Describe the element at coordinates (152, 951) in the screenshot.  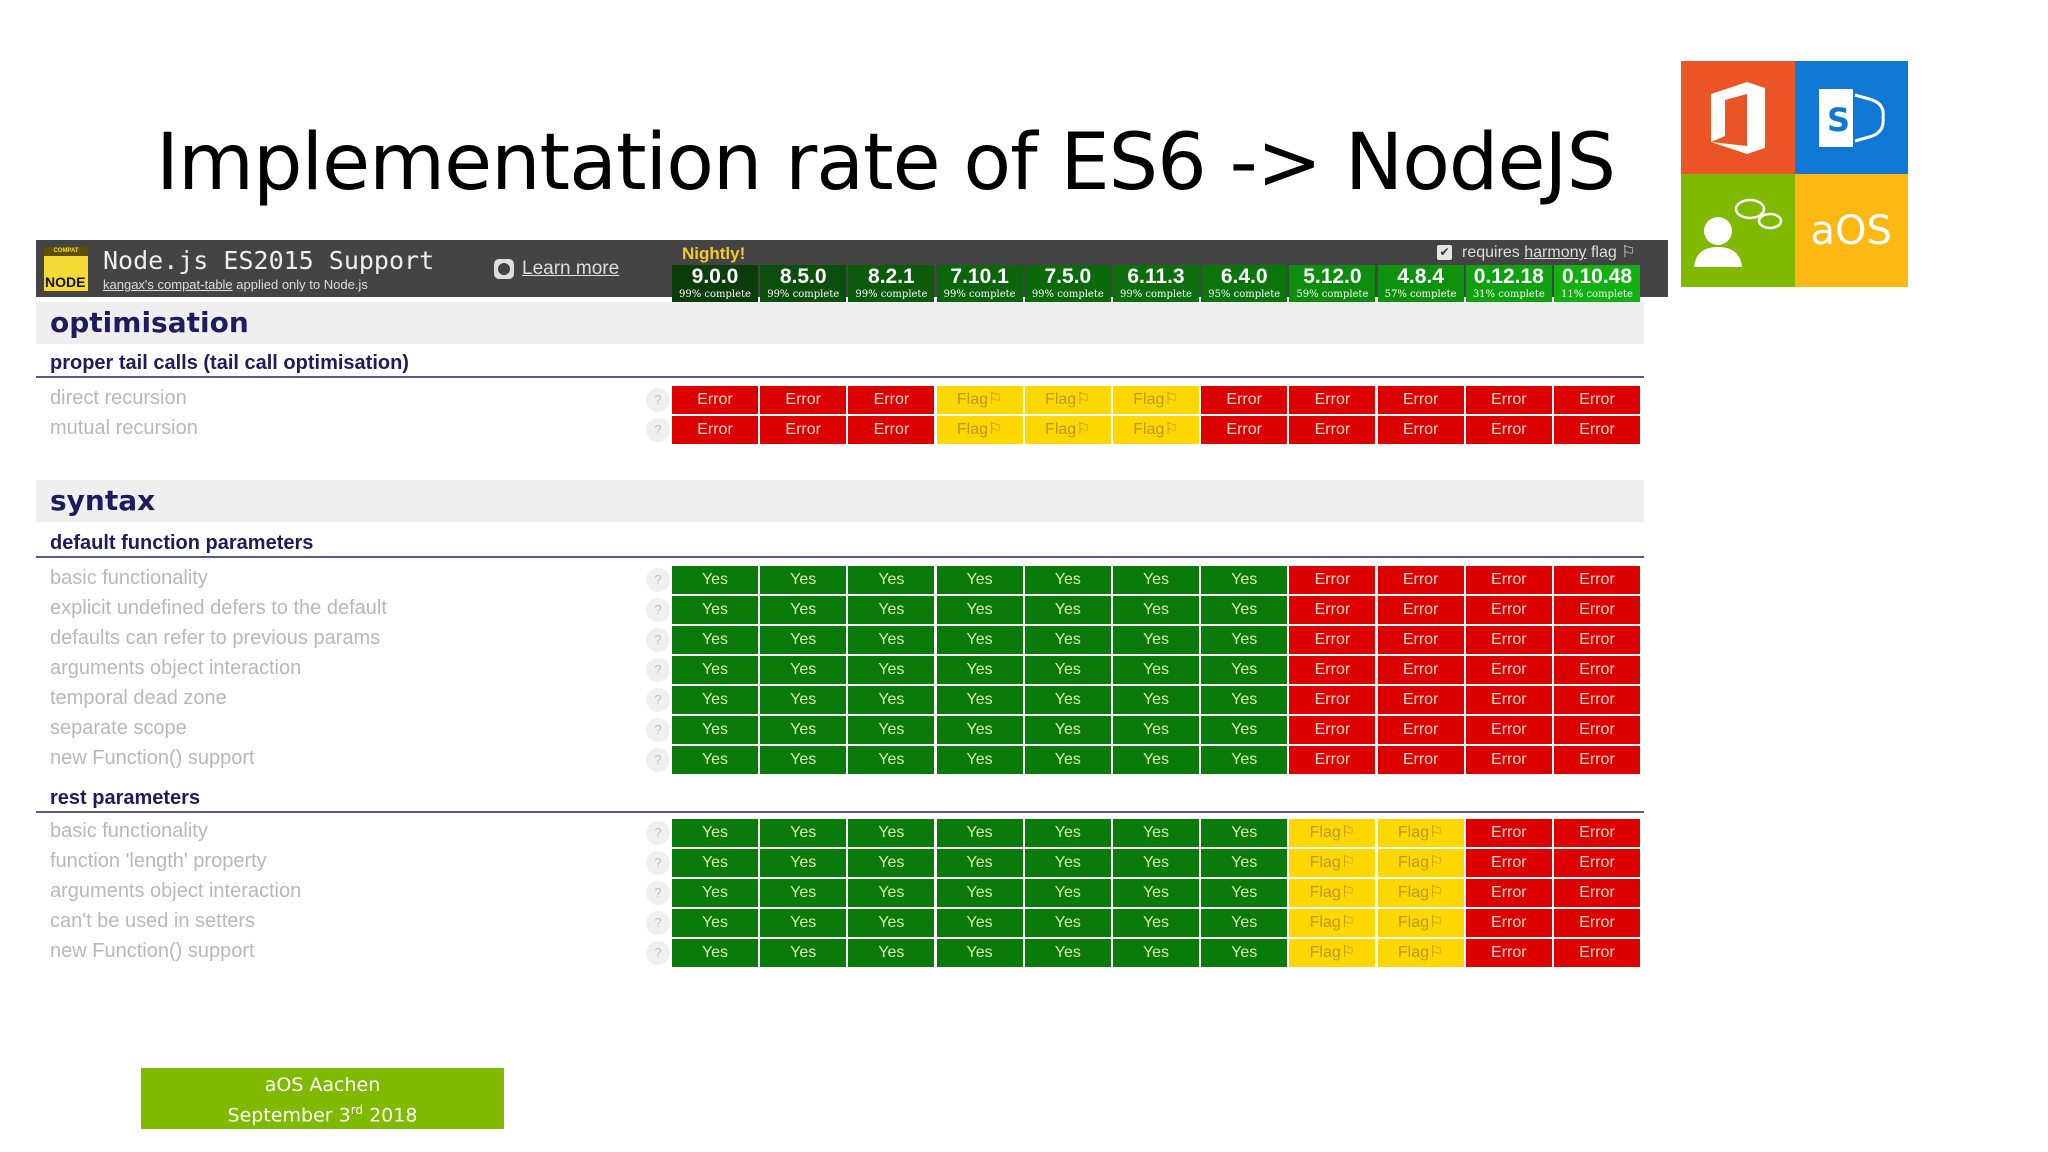
I see `feature-label: new Function() support` at that location.